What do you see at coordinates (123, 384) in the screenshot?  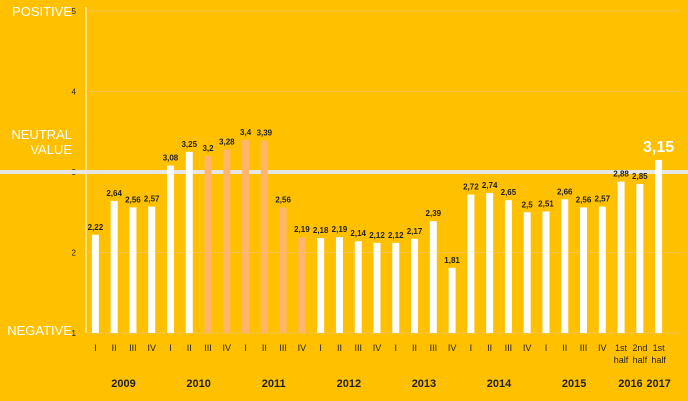 I see `year-label: 2009` at bounding box center [123, 384].